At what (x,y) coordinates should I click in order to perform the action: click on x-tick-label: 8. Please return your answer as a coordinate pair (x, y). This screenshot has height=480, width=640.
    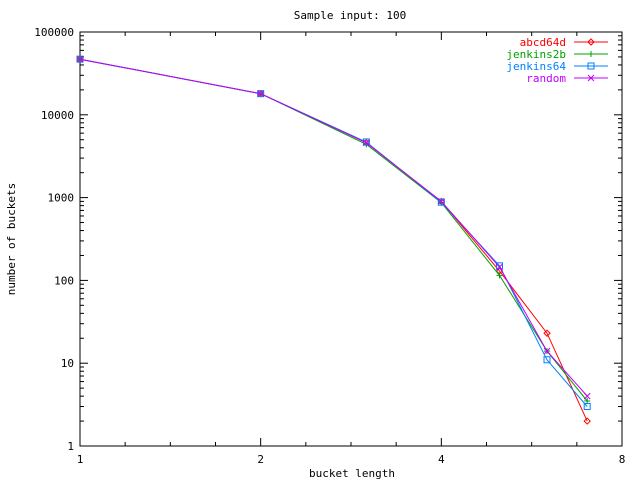
    Looking at the image, I should click on (622, 459).